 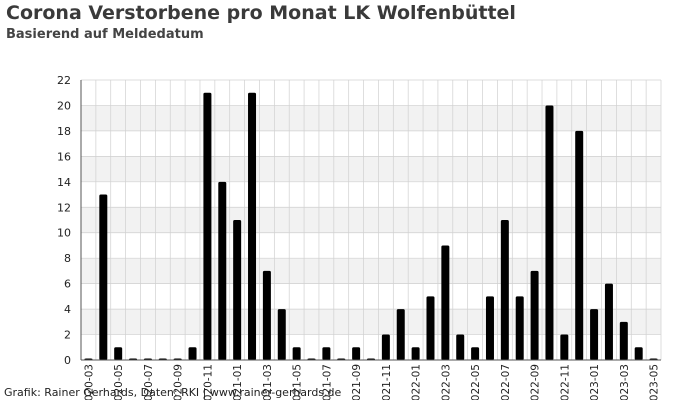 What do you see at coordinates (67, 284) in the screenshot?
I see `y-tick-label: 6` at bounding box center [67, 284].